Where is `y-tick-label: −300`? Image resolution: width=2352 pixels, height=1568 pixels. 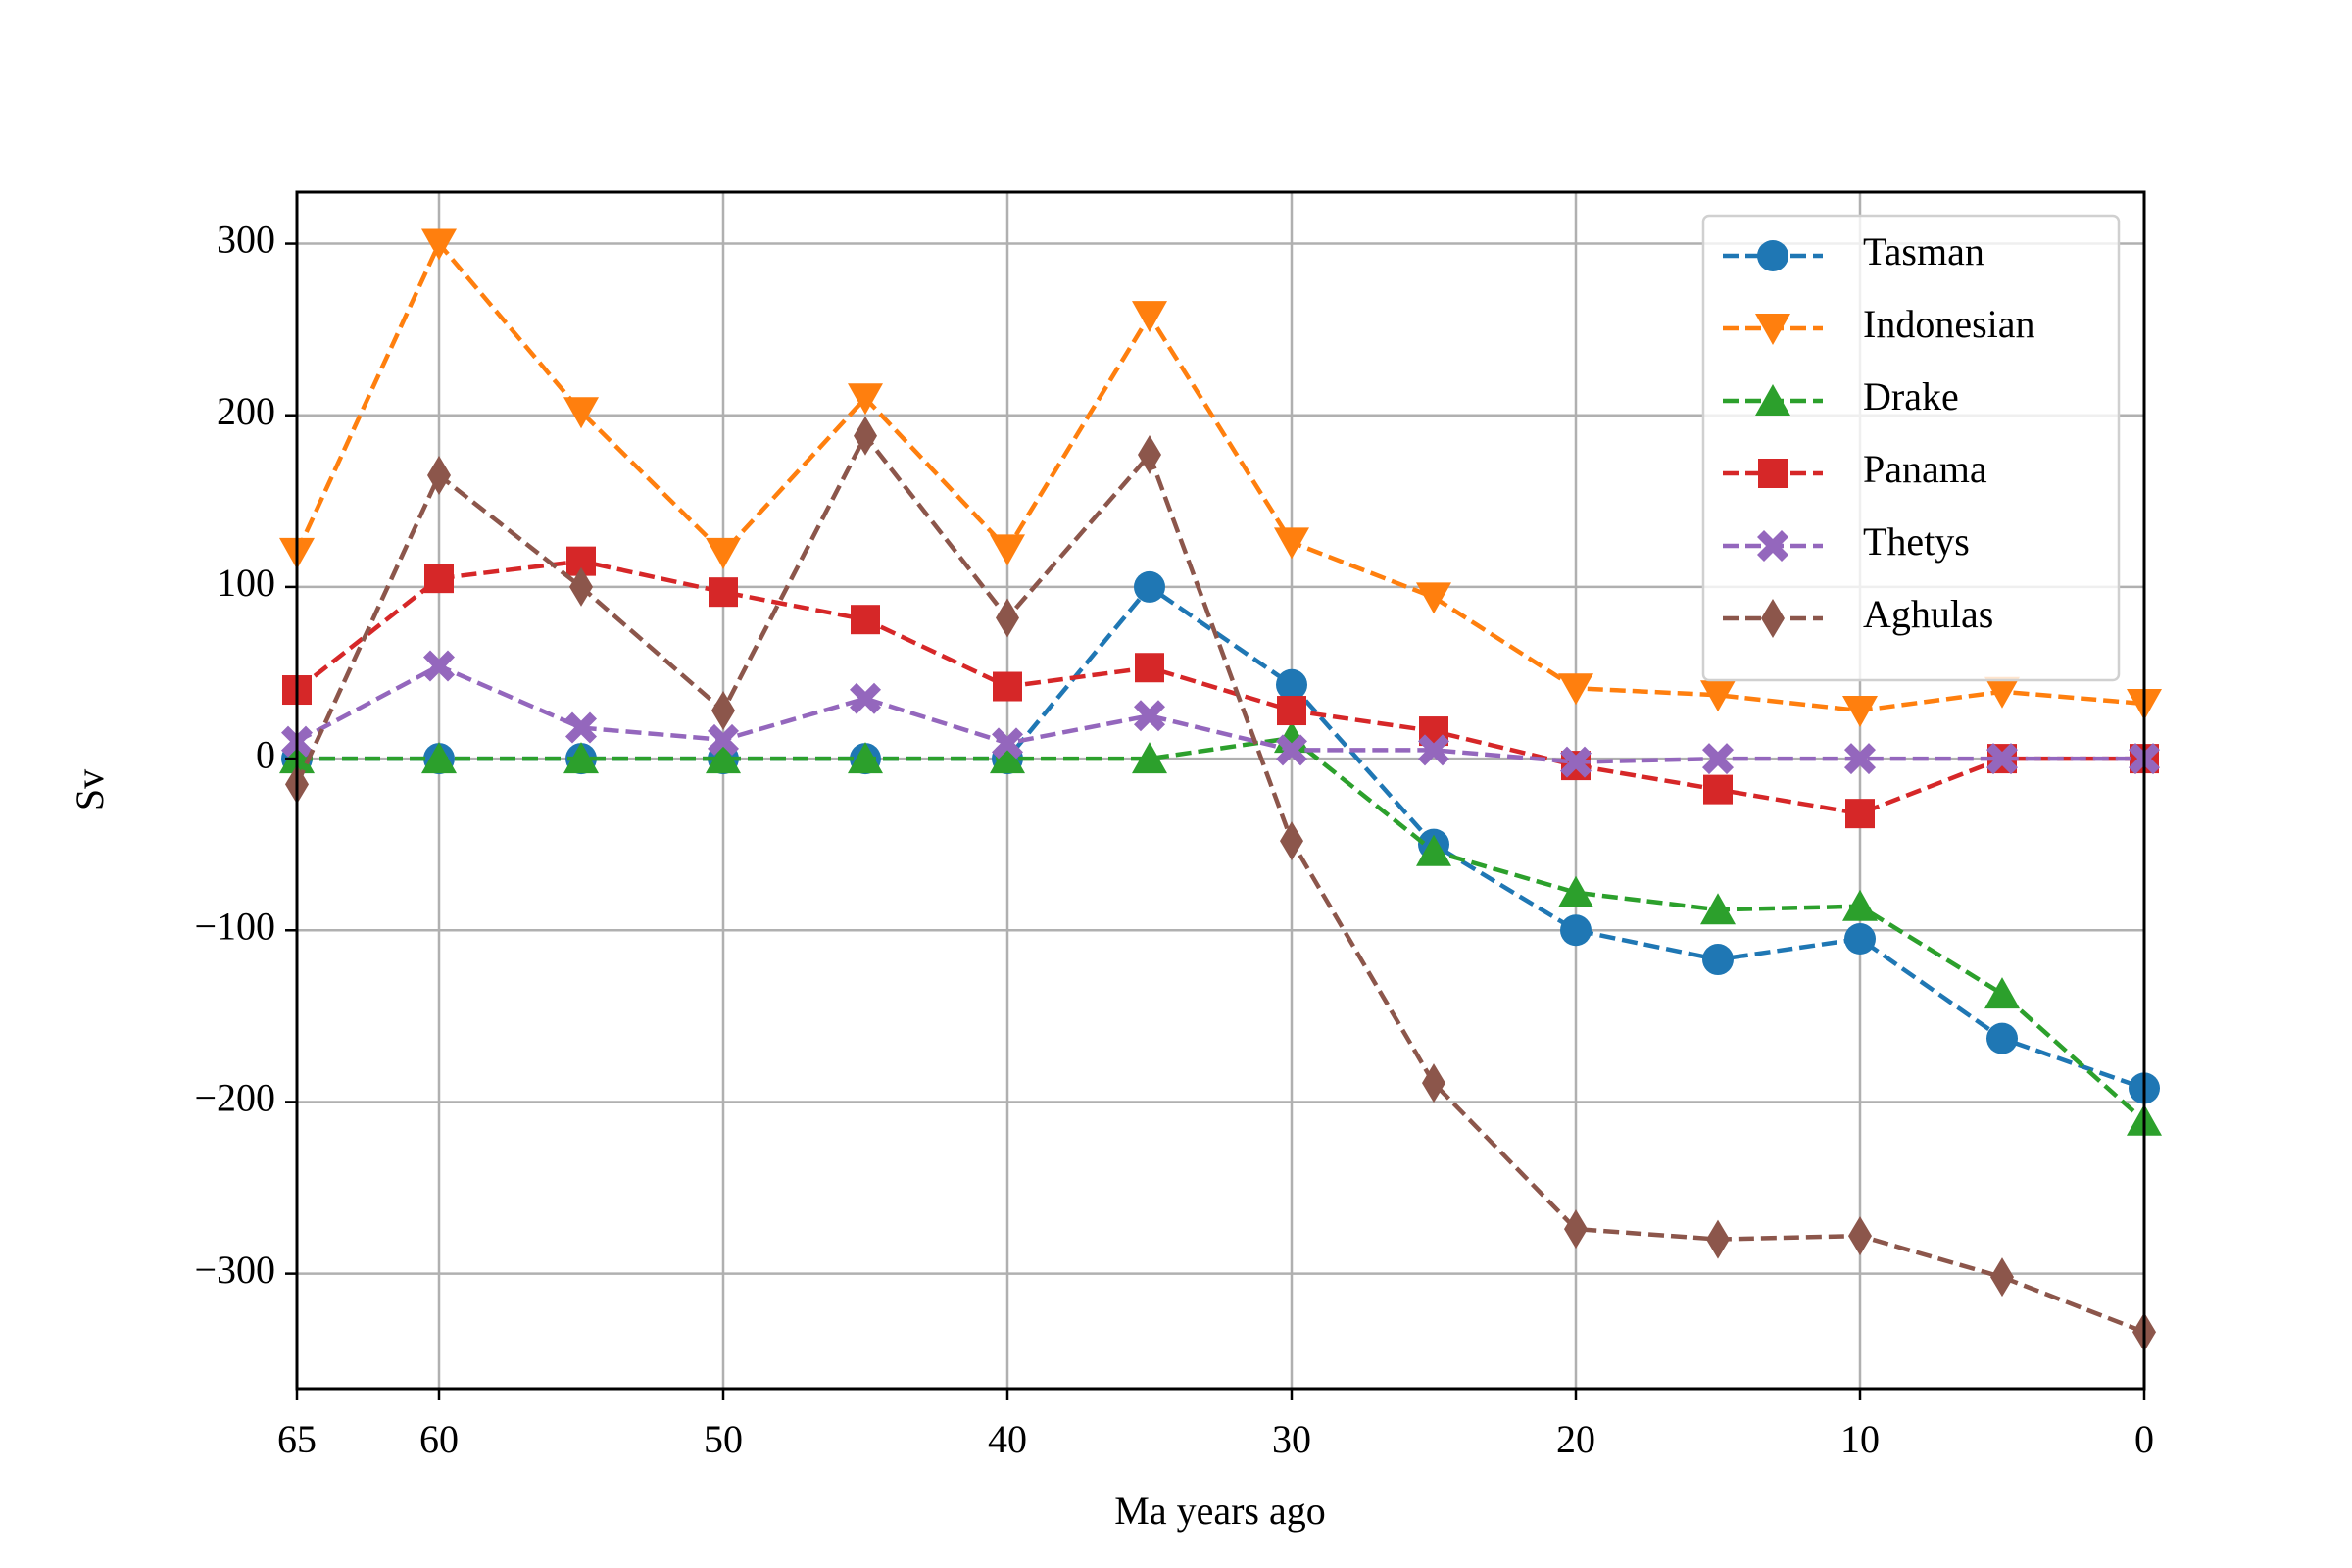 y-tick-label: −300 is located at coordinates (234, 1270).